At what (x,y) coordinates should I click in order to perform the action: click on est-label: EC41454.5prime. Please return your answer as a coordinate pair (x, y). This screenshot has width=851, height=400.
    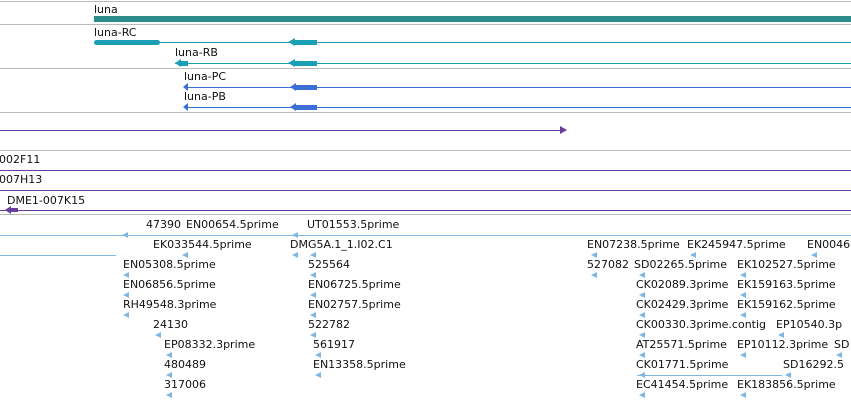
    Looking at the image, I should click on (682, 384).